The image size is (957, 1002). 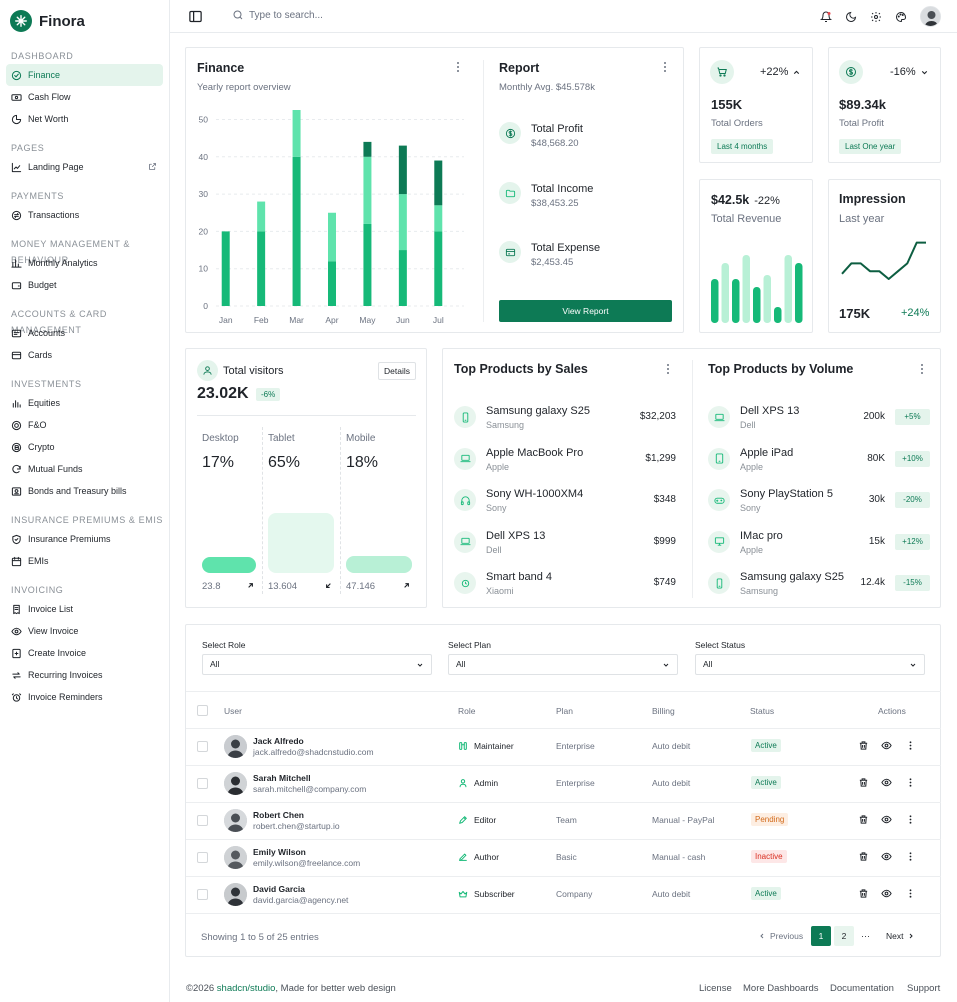 What do you see at coordinates (761, 535) in the screenshot?
I see `product-name: IMac pro` at bounding box center [761, 535].